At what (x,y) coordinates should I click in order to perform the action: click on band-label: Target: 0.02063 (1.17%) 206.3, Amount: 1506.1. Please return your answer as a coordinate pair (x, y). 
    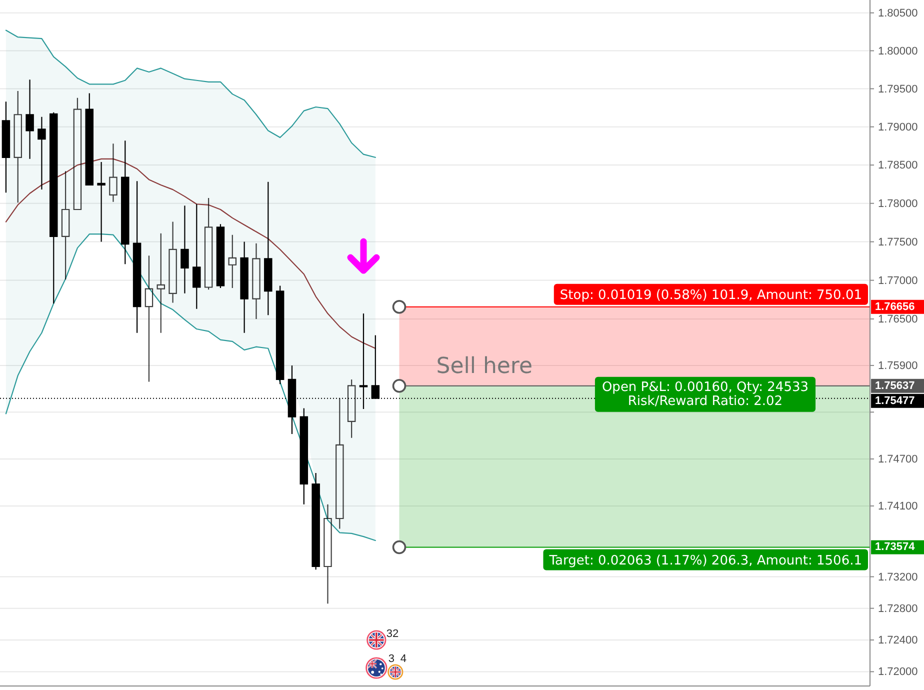
    Looking at the image, I should click on (705, 560).